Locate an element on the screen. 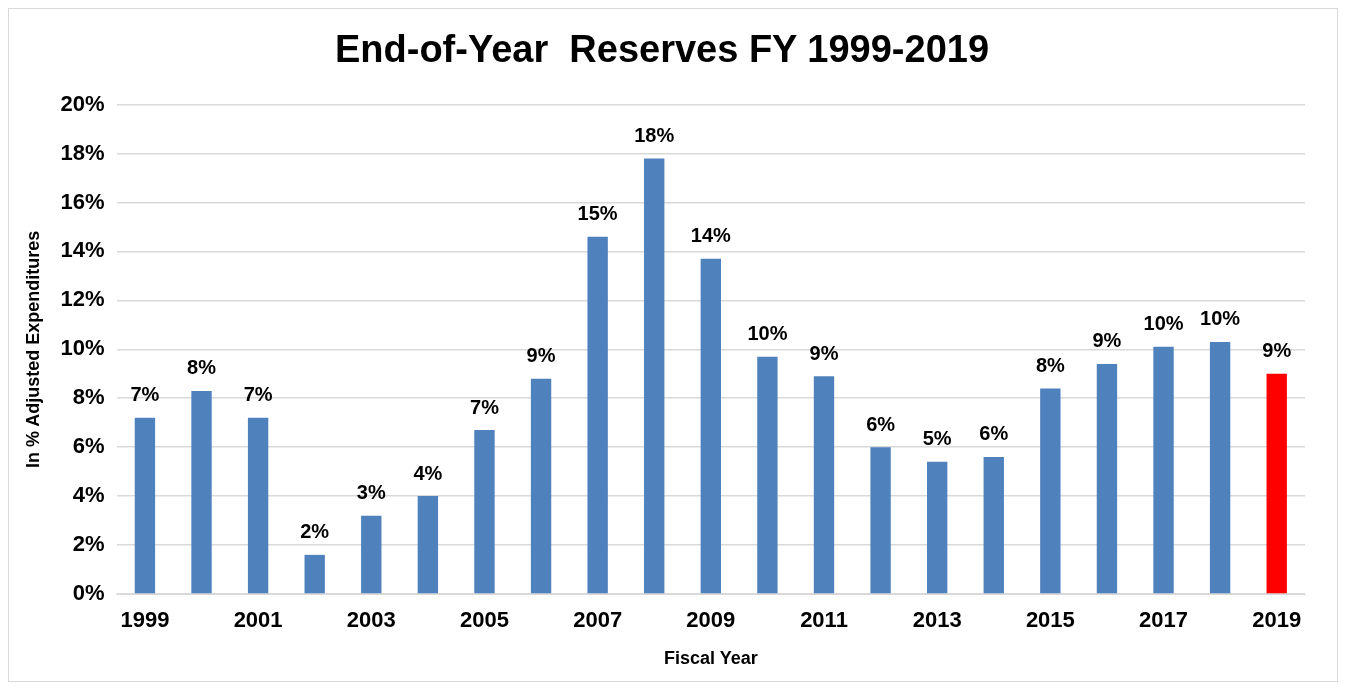 This screenshot has height=692, width=1348. y-tick-label: 18% is located at coordinates (82, 152).